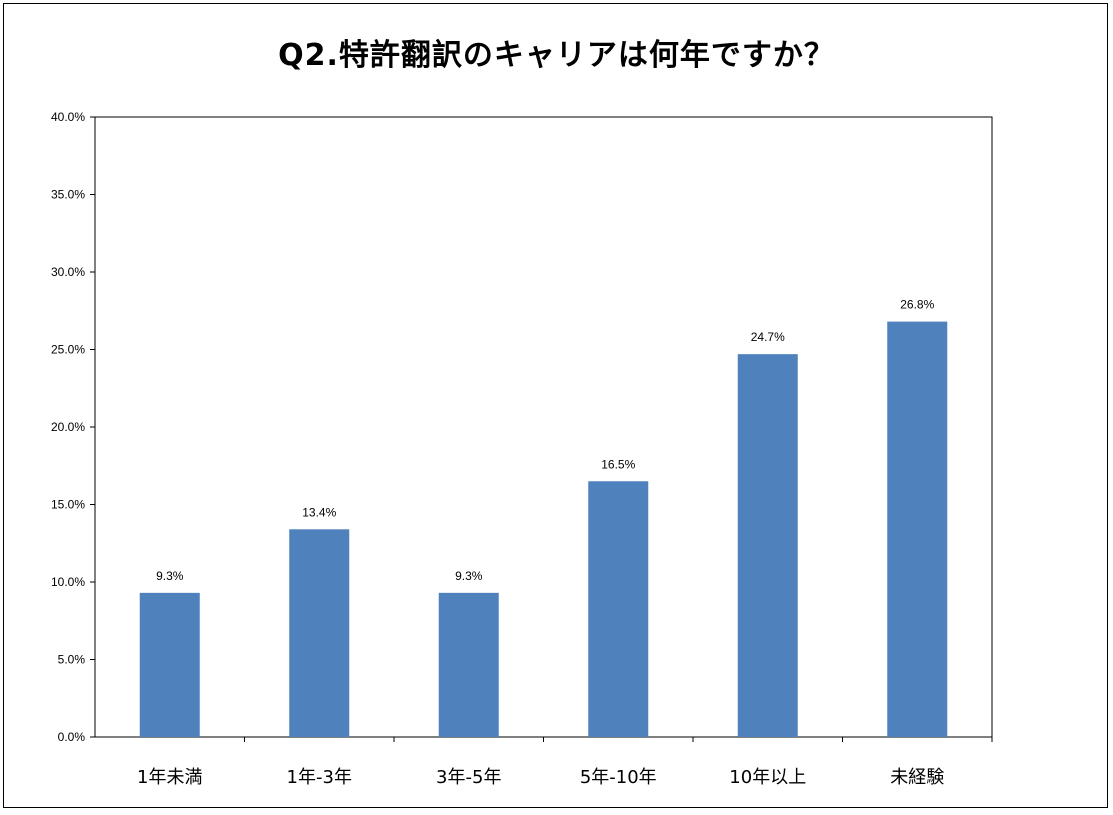 The width and height of the screenshot is (1113, 815). Describe the element at coordinates (319, 512) in the screenshot. I see `data-label: 13.4%` at that location.